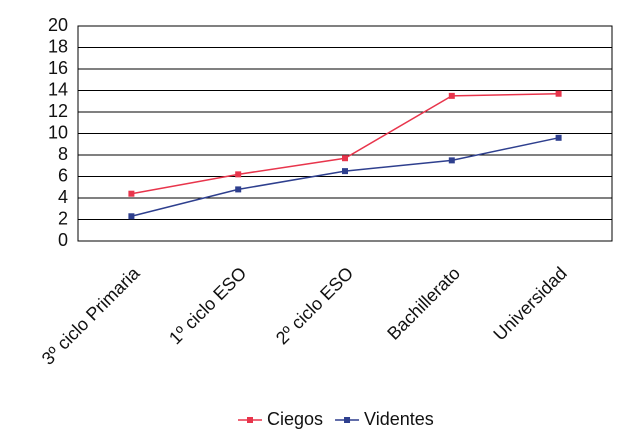 This screenshot has height=433, width=619. I want to click on legend-label: Ciegos, so click(295, 419).